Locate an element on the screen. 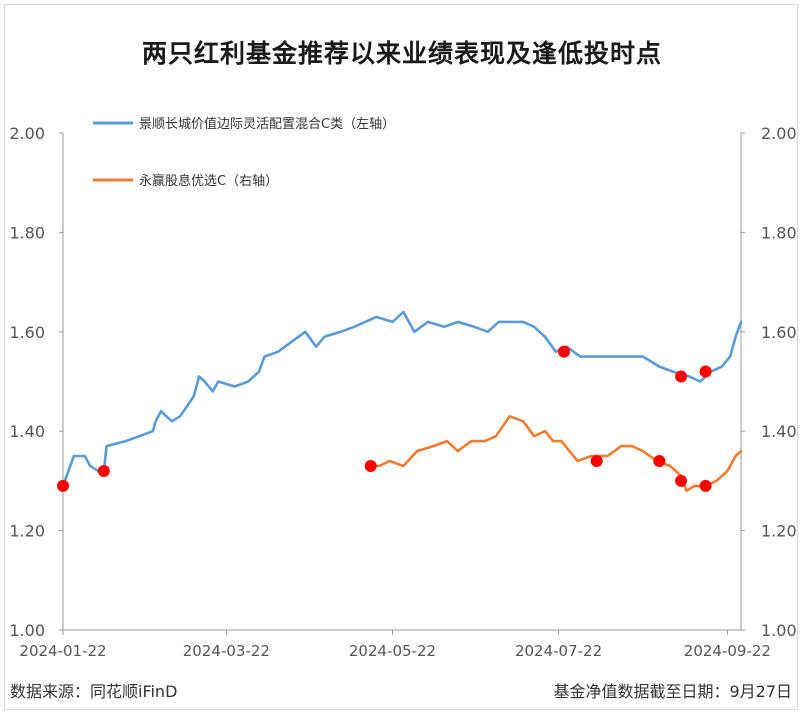 Image resolution: width=804 pixels, height=716 pixels. y-right-tick-label: 1.40 is located at coordinates (779, 431).